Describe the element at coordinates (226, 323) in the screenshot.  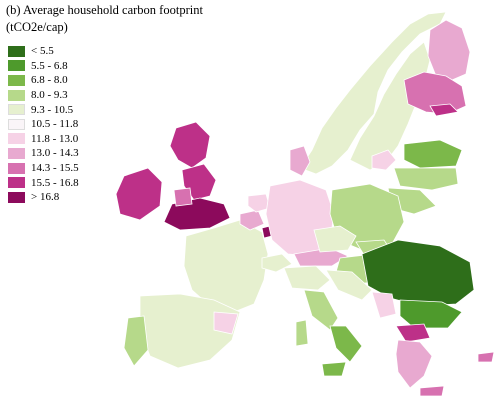
I see `spain-east` at that location.